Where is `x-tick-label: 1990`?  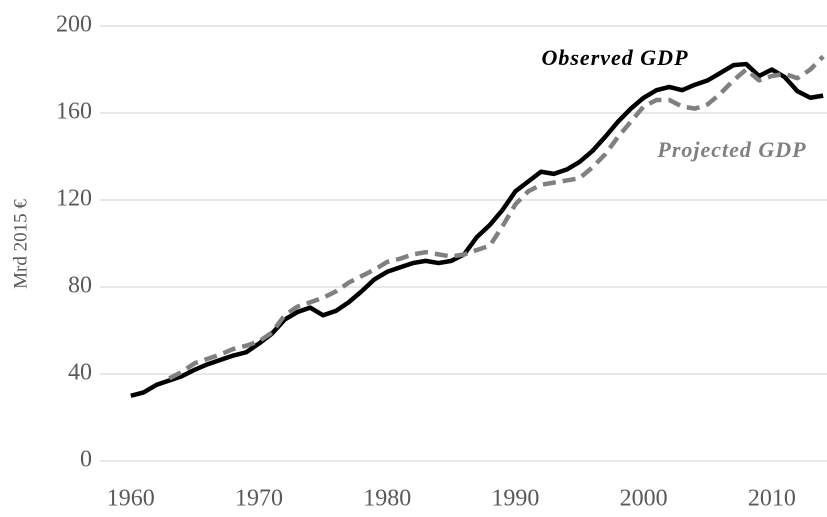
x-tick-label: 1990 is located at coordinates (515, 499).